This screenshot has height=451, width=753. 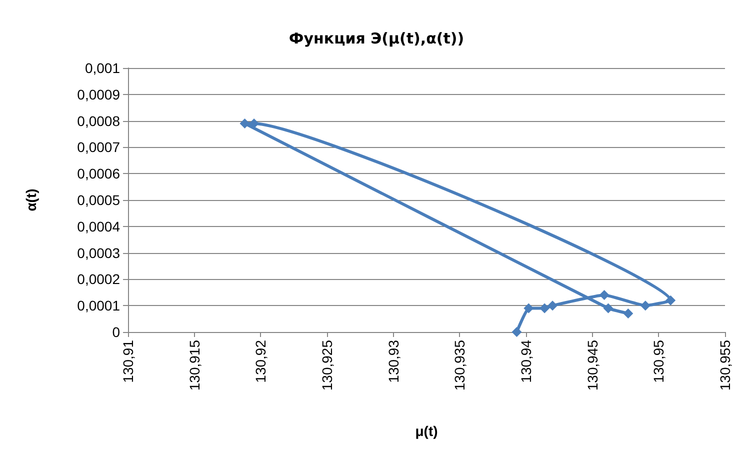 What do you see at coordinates (260, 361) in the screenshot?
I see `x-tick-label: 130,92` at bounding box center [260, 361].